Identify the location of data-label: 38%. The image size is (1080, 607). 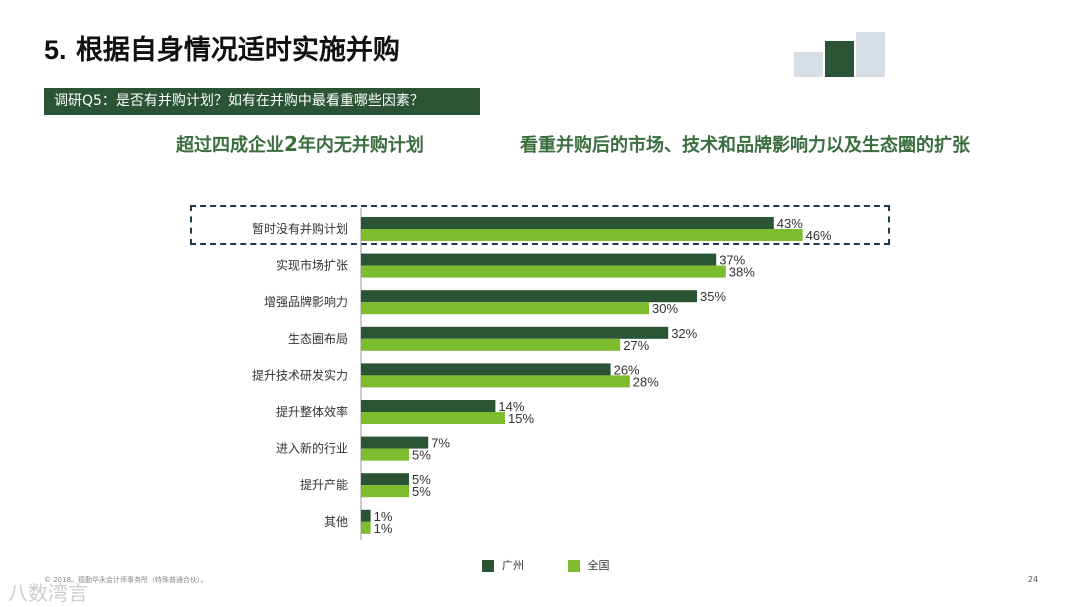
(742, 272).